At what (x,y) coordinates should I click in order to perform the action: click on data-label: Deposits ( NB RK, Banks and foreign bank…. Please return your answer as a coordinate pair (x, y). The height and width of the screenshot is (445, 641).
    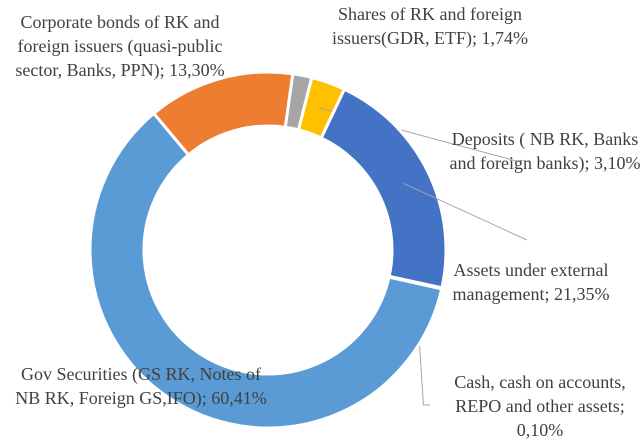
    Looking at the image, I should click on (545, 151).